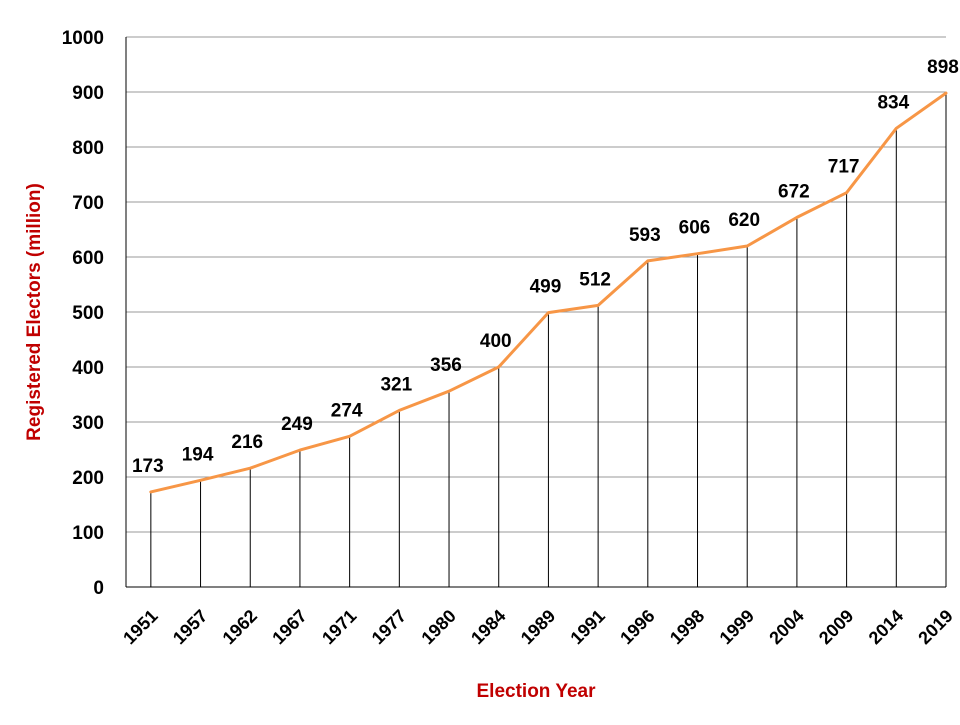 This screenshot has width=960, height=725. What do you see at coordinates (886, 627) in the screenshot?
I see `x-tick-label-2014: 2014` at bounding box center [886, 627].